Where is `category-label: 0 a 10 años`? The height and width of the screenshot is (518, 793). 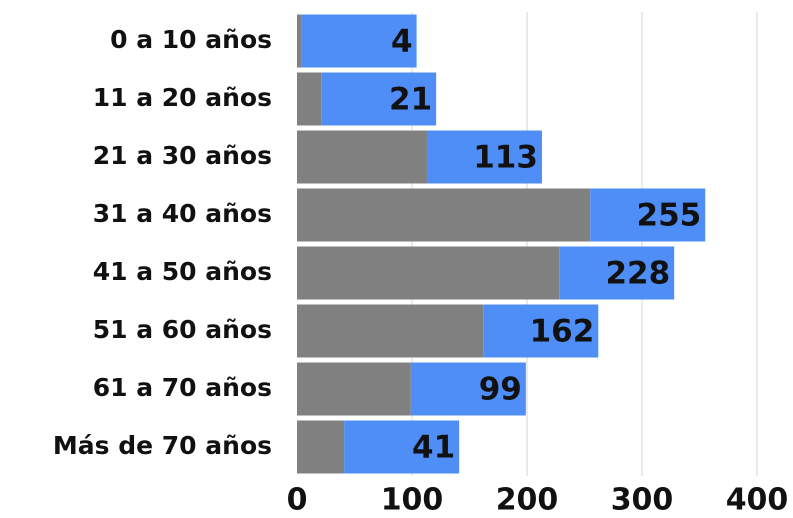
category-label: 0 a 10 años is located at coordinates (191, 39).